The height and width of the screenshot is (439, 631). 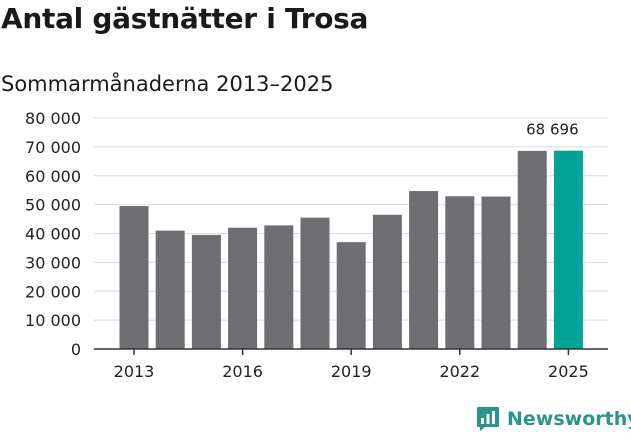 I want to click on x-tick-label: 2019, so click(x=351, y=371).